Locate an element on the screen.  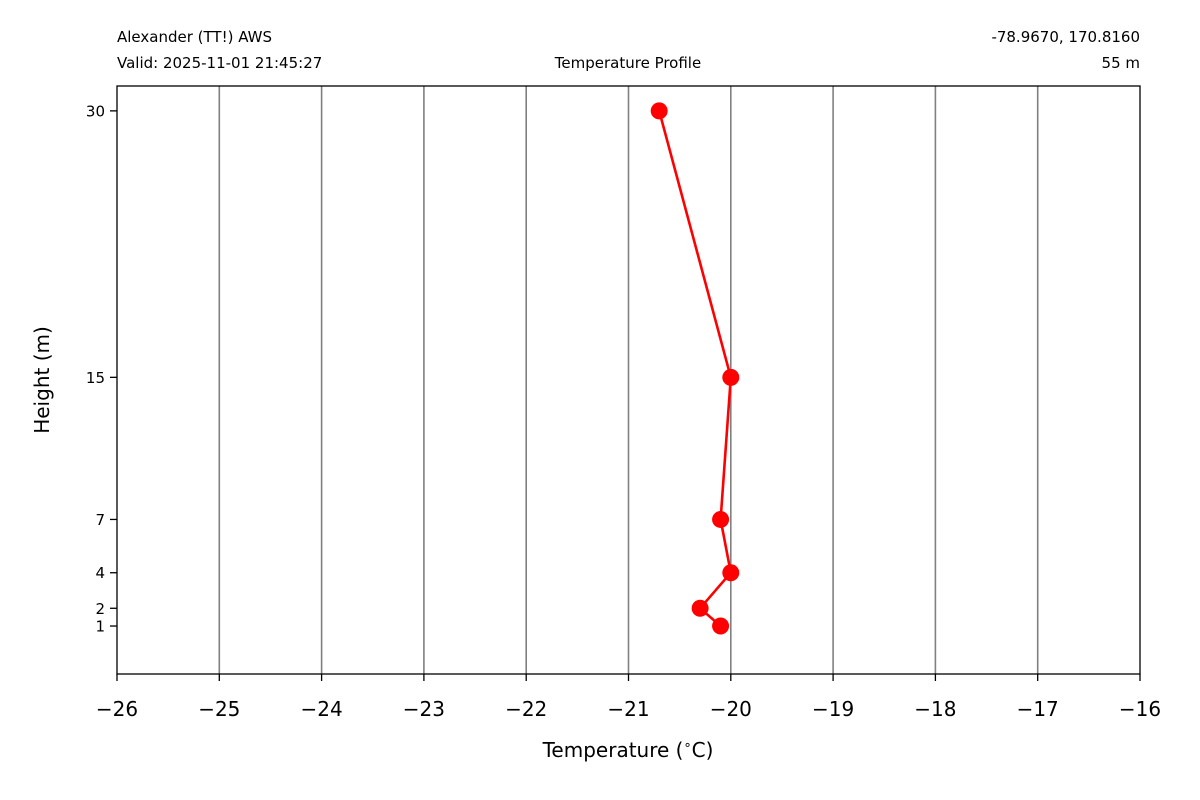
x-tick-label: −24 is located at coordinates (321, 709).